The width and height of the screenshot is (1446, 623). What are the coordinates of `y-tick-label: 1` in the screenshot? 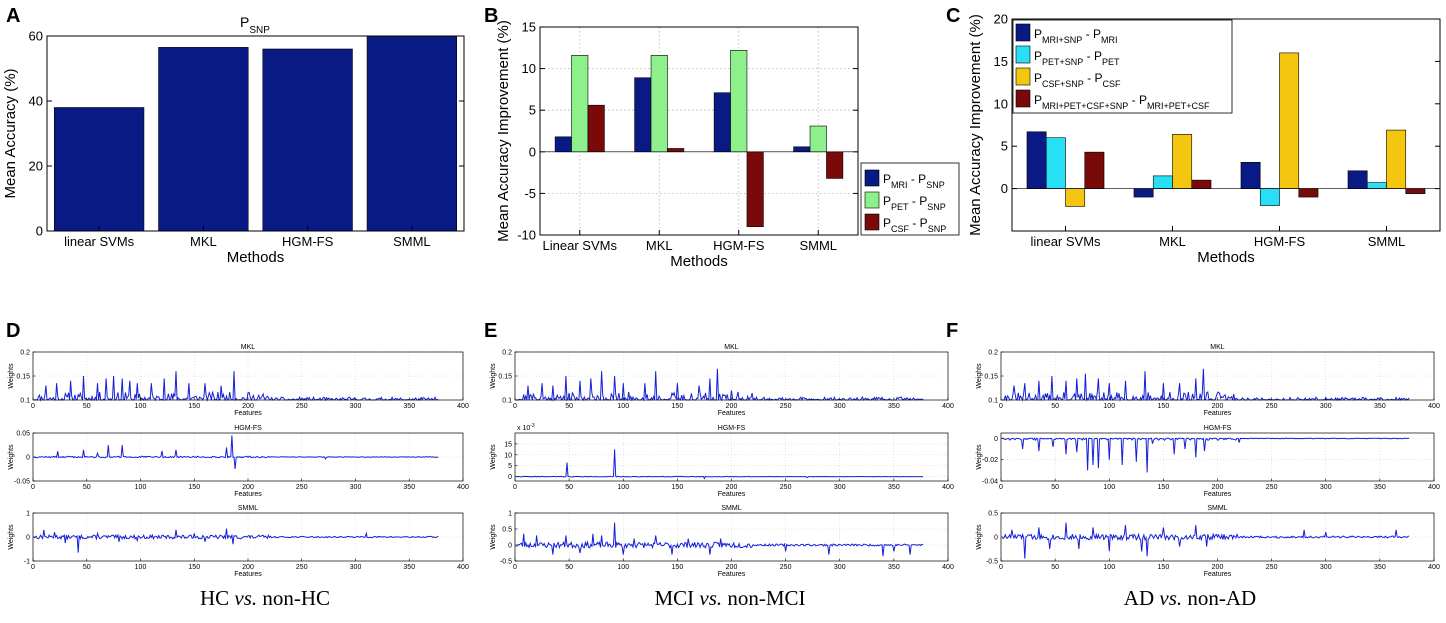 It's located at (510, 514).